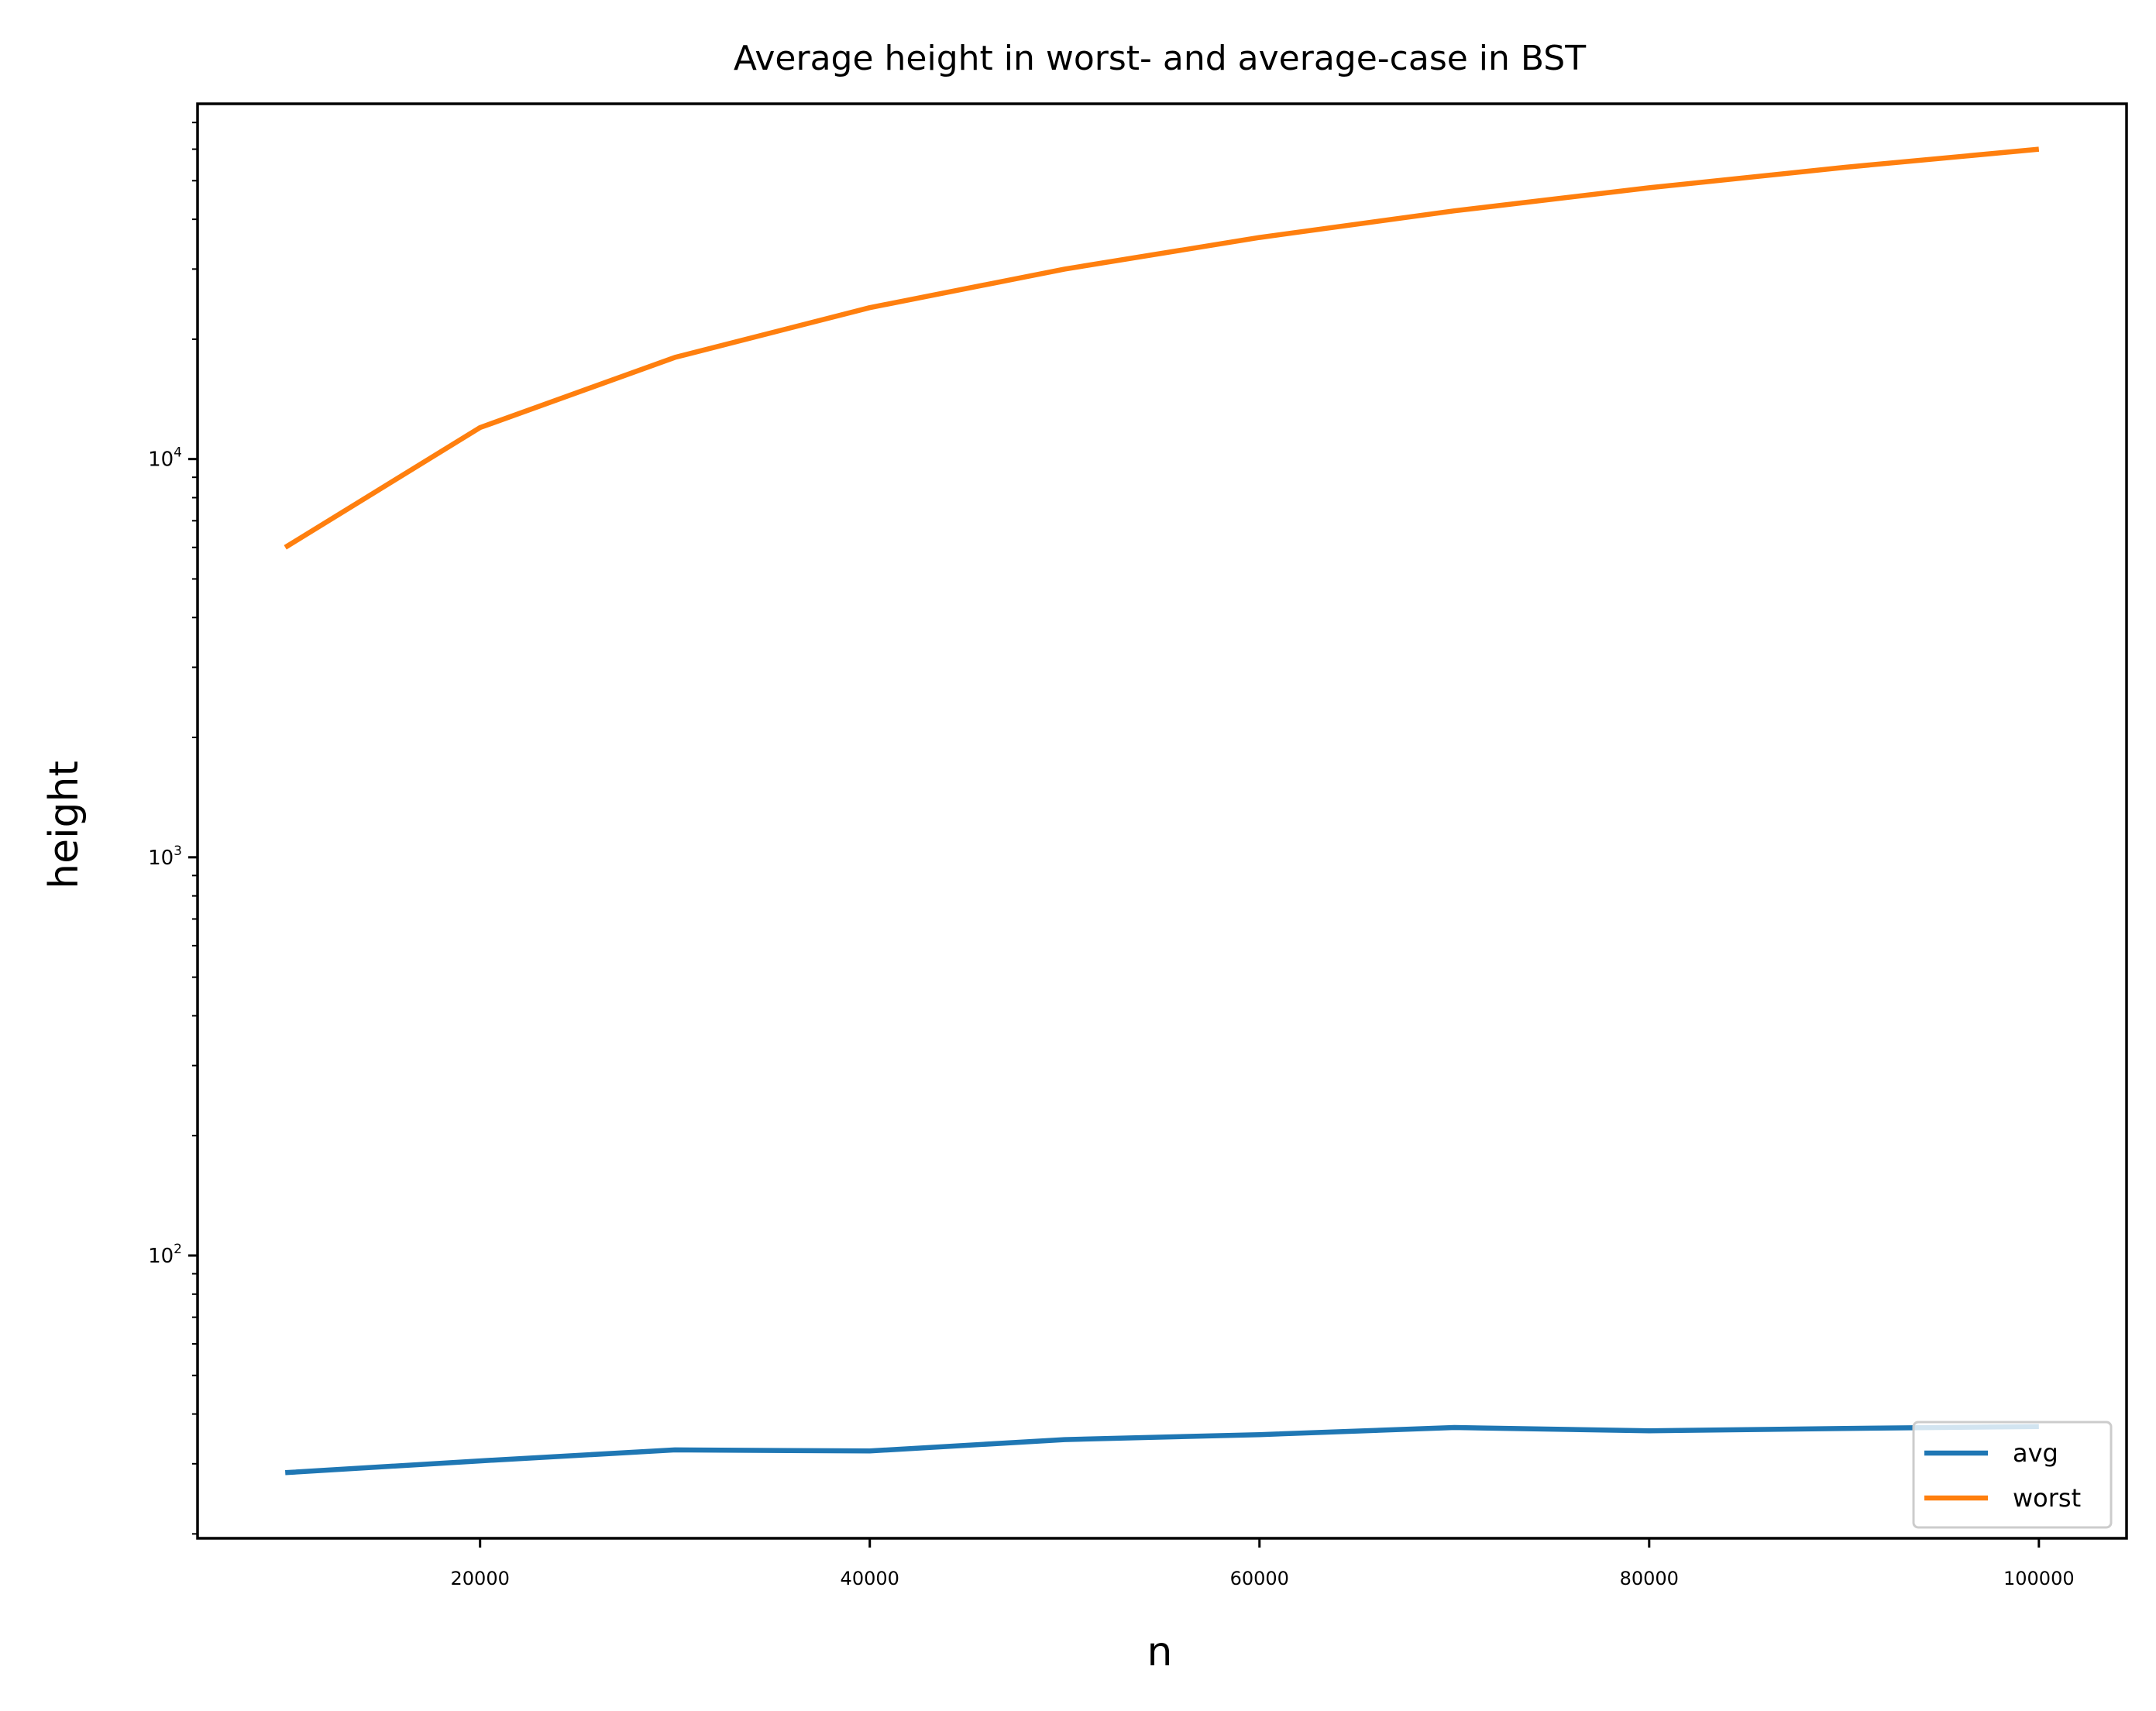 The image size is (2156, 1711). What do you see at coordinates (1160, 1652) in the screenshot?
I see `x-axis-label: n` at bounding box center [1160, 1652].